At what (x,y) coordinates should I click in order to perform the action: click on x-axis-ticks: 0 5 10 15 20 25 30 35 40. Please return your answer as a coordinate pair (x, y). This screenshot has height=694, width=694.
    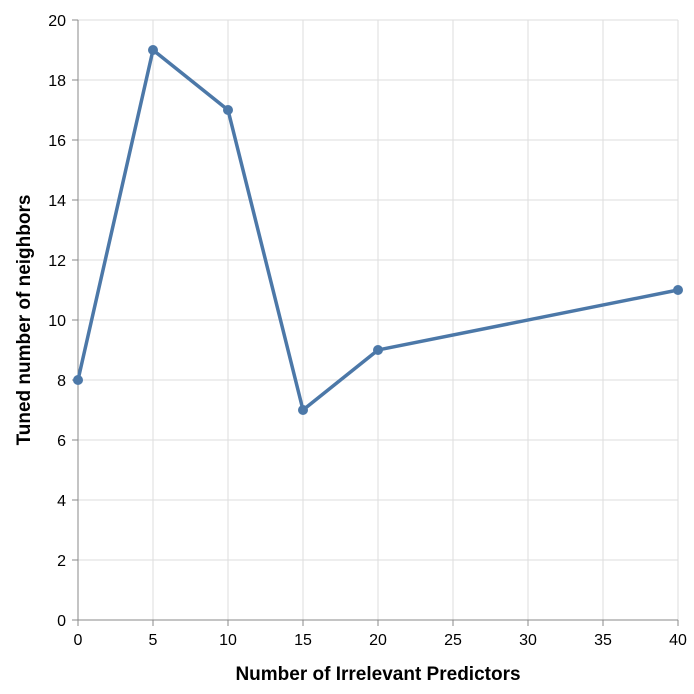
    Looking at the image, I should click on (380, 634).